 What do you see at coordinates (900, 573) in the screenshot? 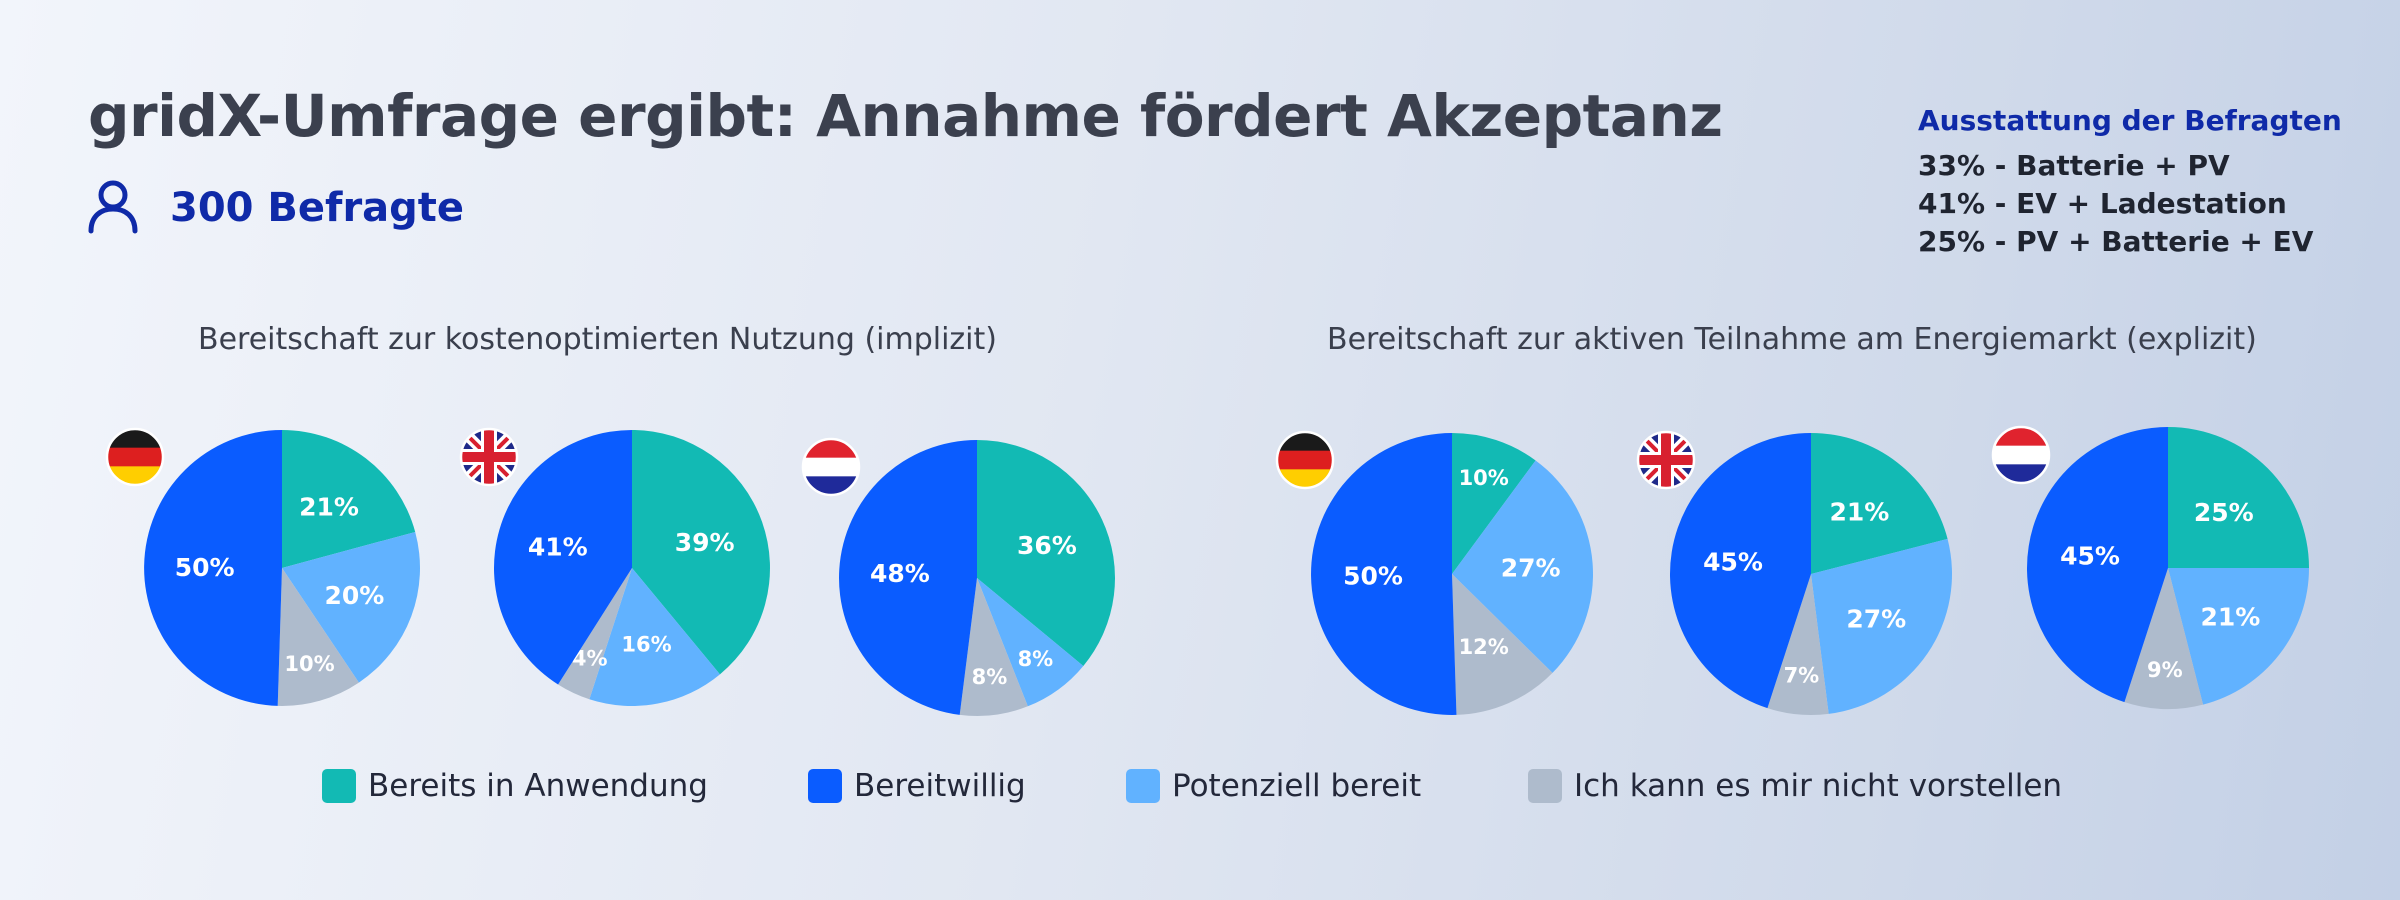
I see `pie-label-bereitwillig: 48%` at bounding box center [900, 573].